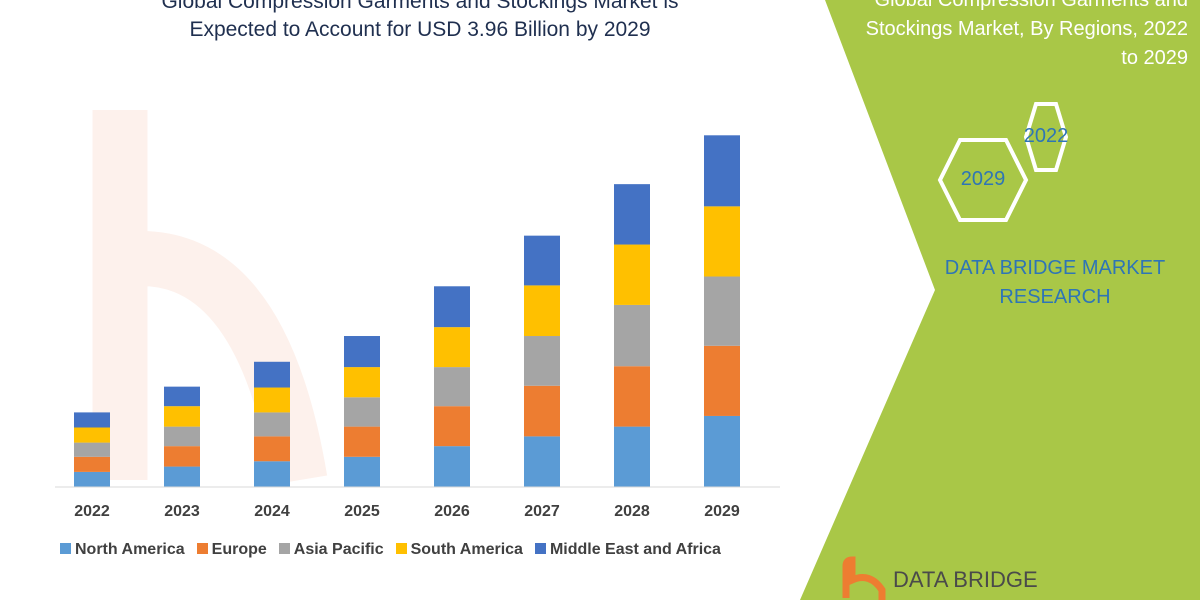 This screenshot has width=1200, height=600. What do you see at coordinates (182, 511) in the screenshot?
I see `x-tick-label: 2023` at bounding box center [182, 511].